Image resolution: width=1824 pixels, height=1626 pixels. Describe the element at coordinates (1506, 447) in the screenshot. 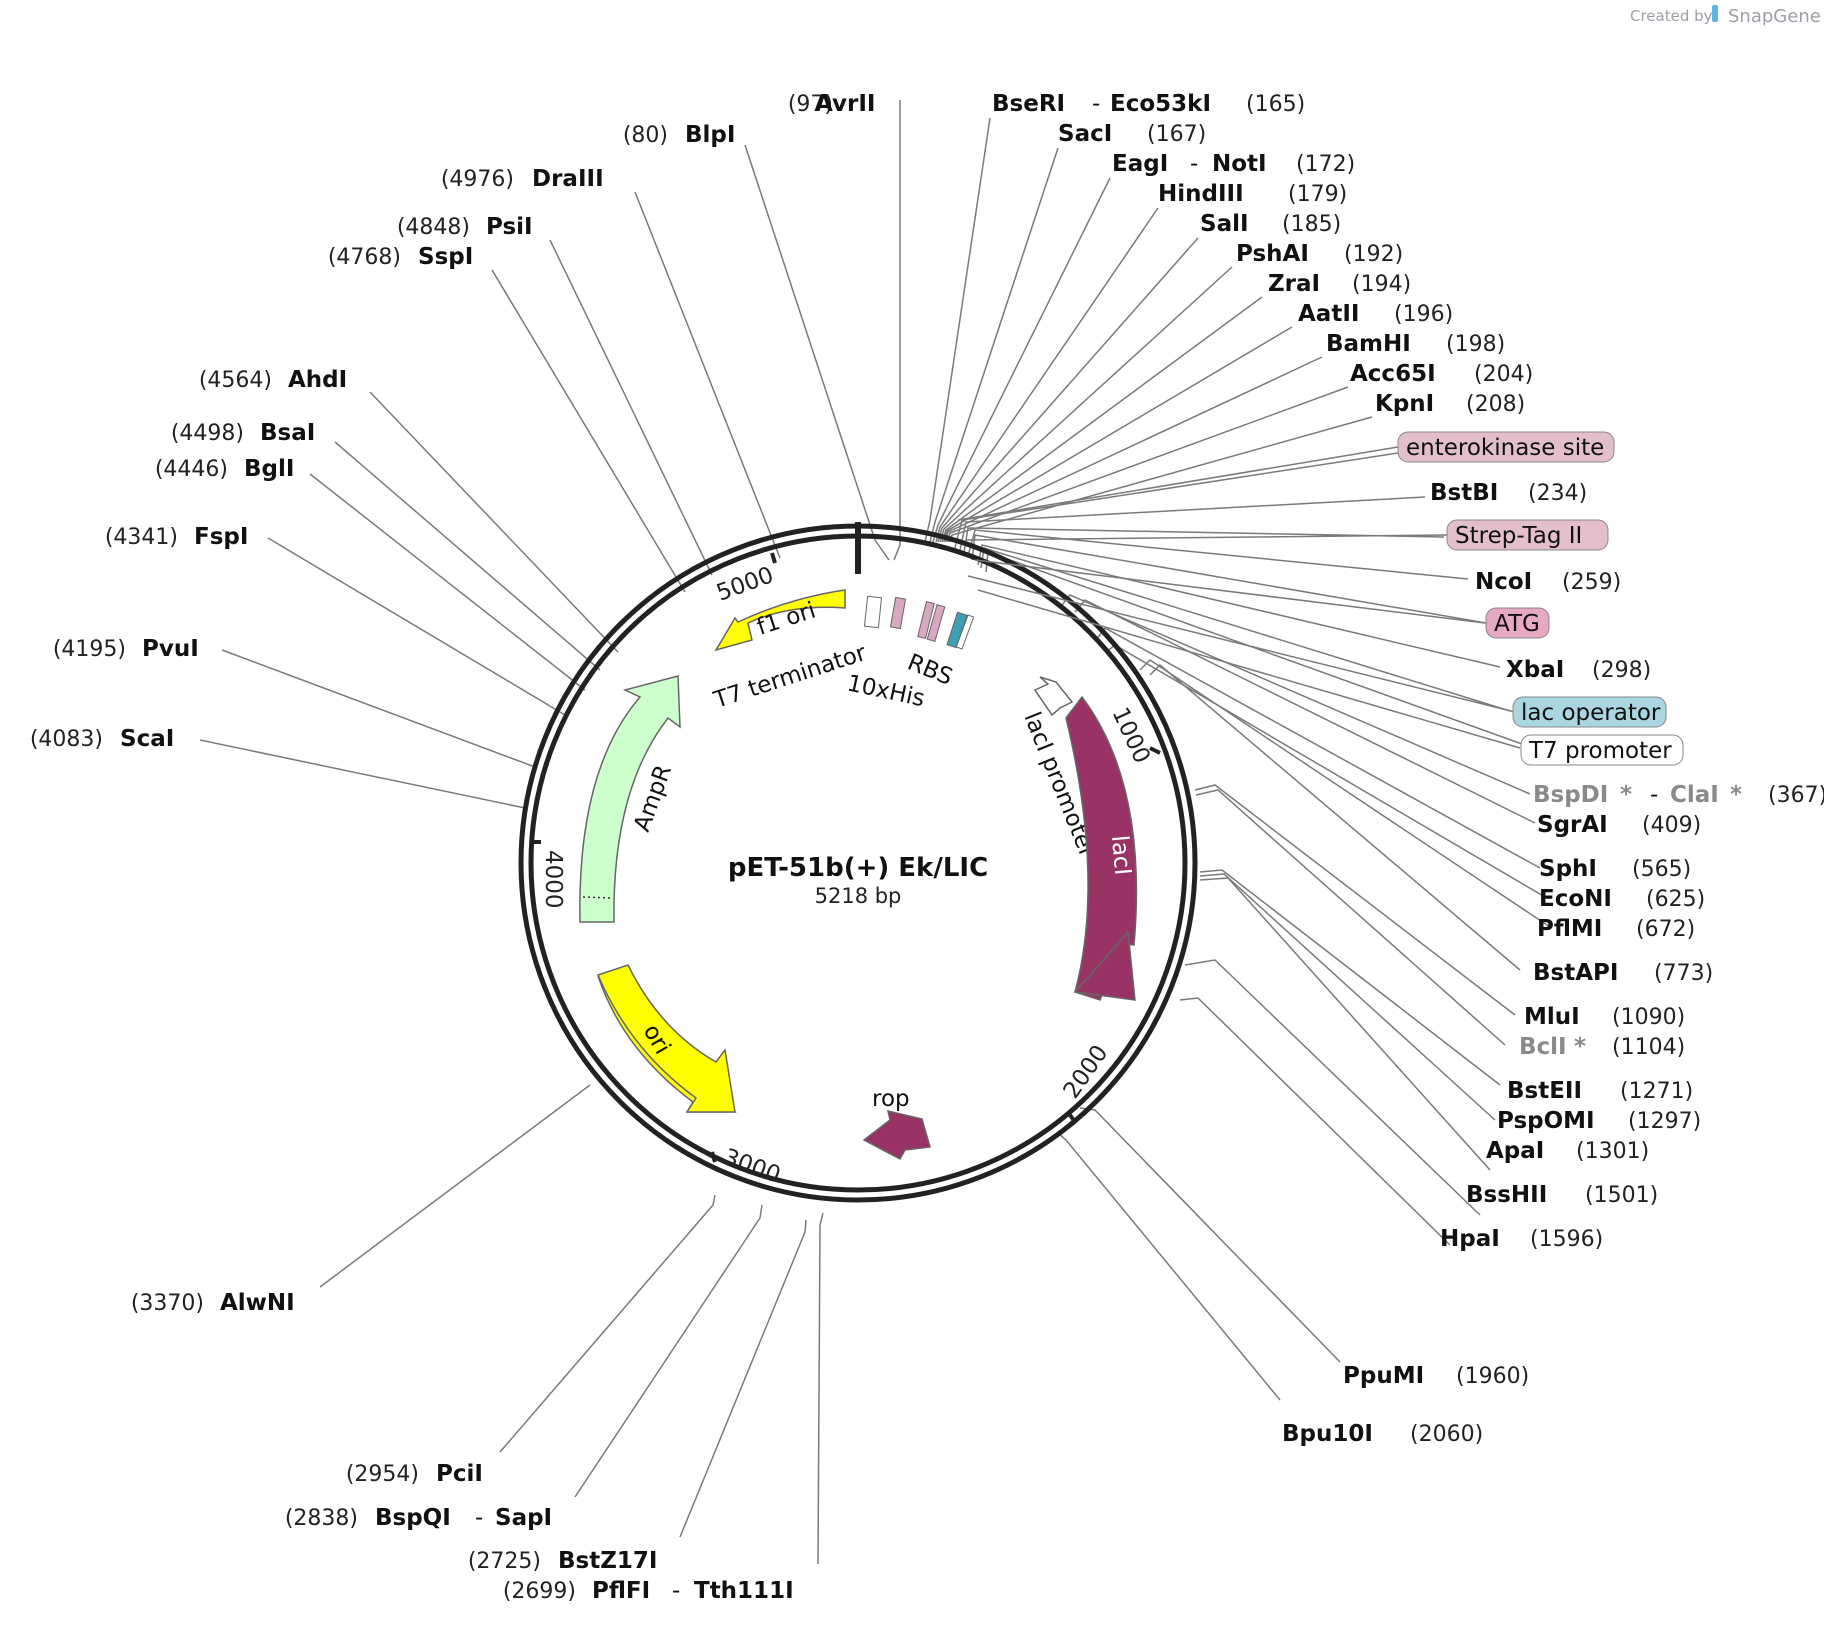

I see `enterokinase-site-box` at that location.